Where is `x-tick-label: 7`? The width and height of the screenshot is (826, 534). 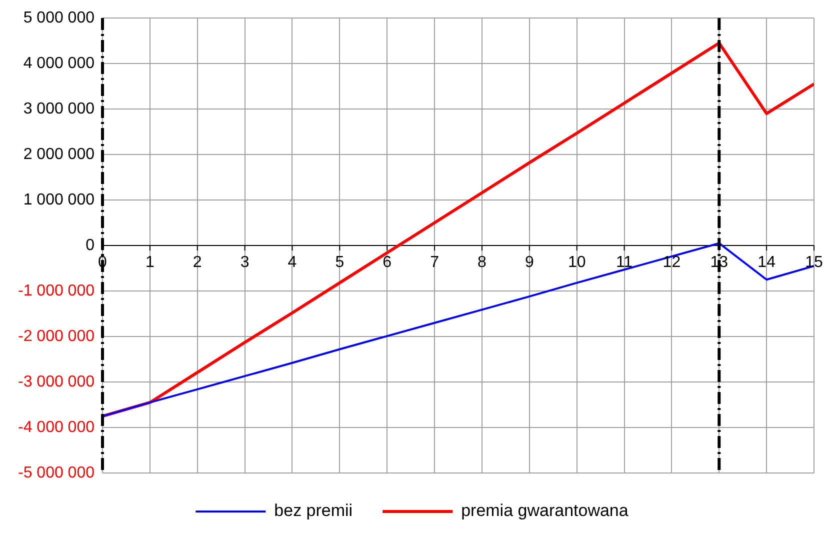 x-tick-label: 7 is located at coordinates (435, 262).